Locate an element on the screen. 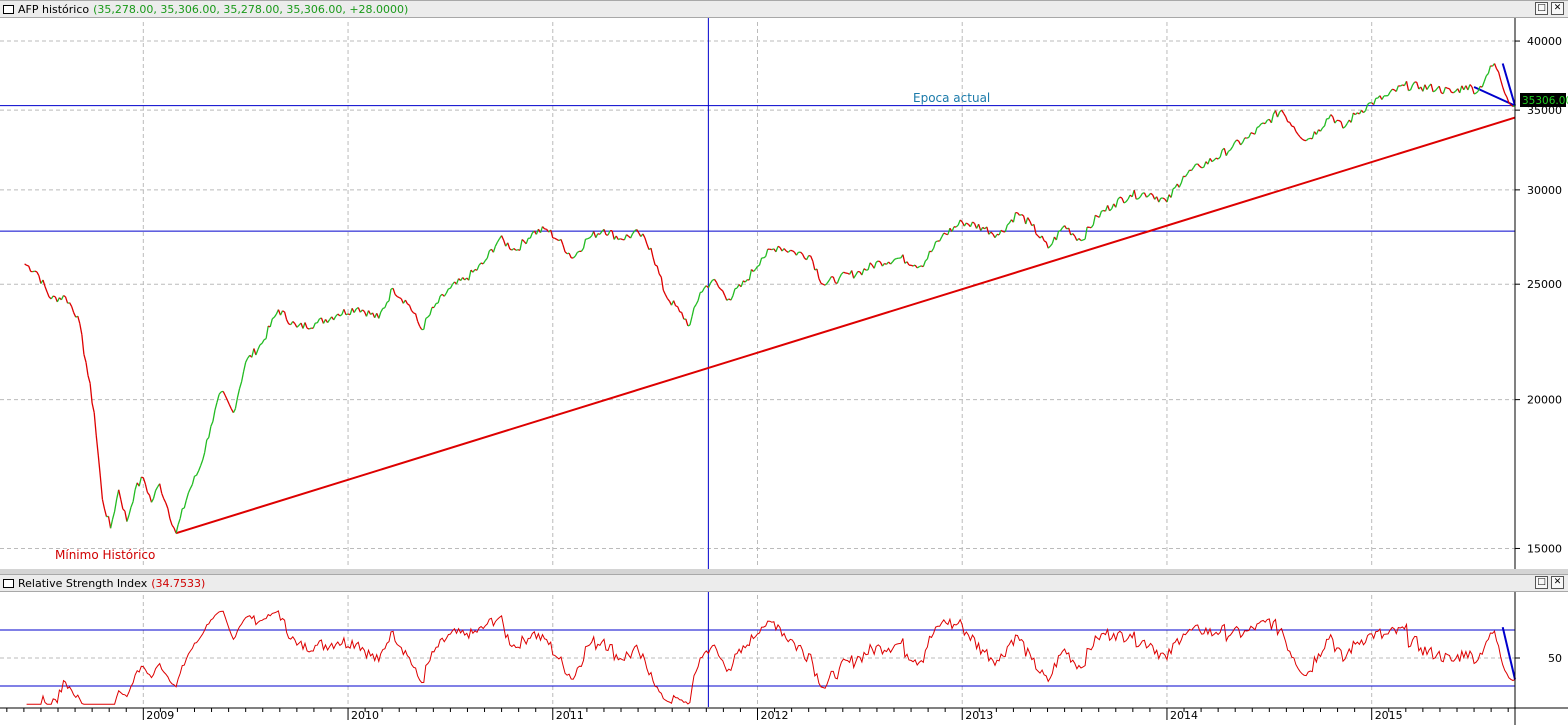 This screenshot has width=1568, height=728. close-button: ✕ is located at coordinates (1557, 8).